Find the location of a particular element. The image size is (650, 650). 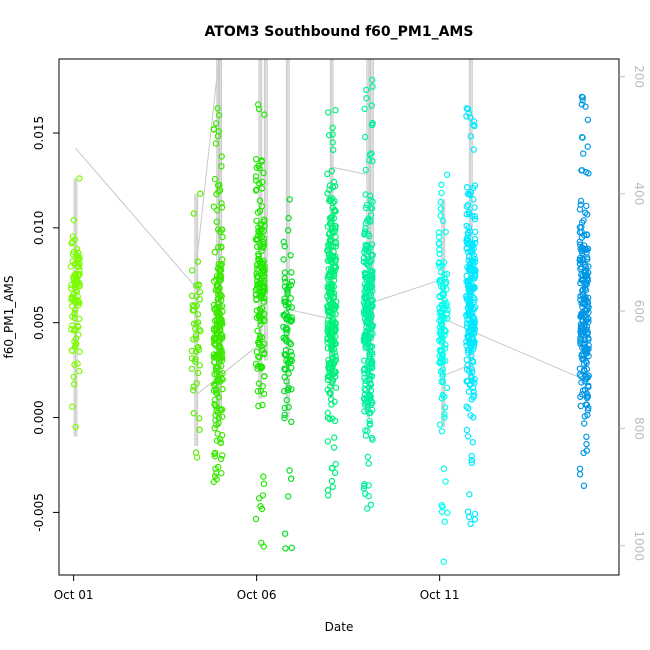

y-tick-label: -0.005 is located at coordinates (39, 512).